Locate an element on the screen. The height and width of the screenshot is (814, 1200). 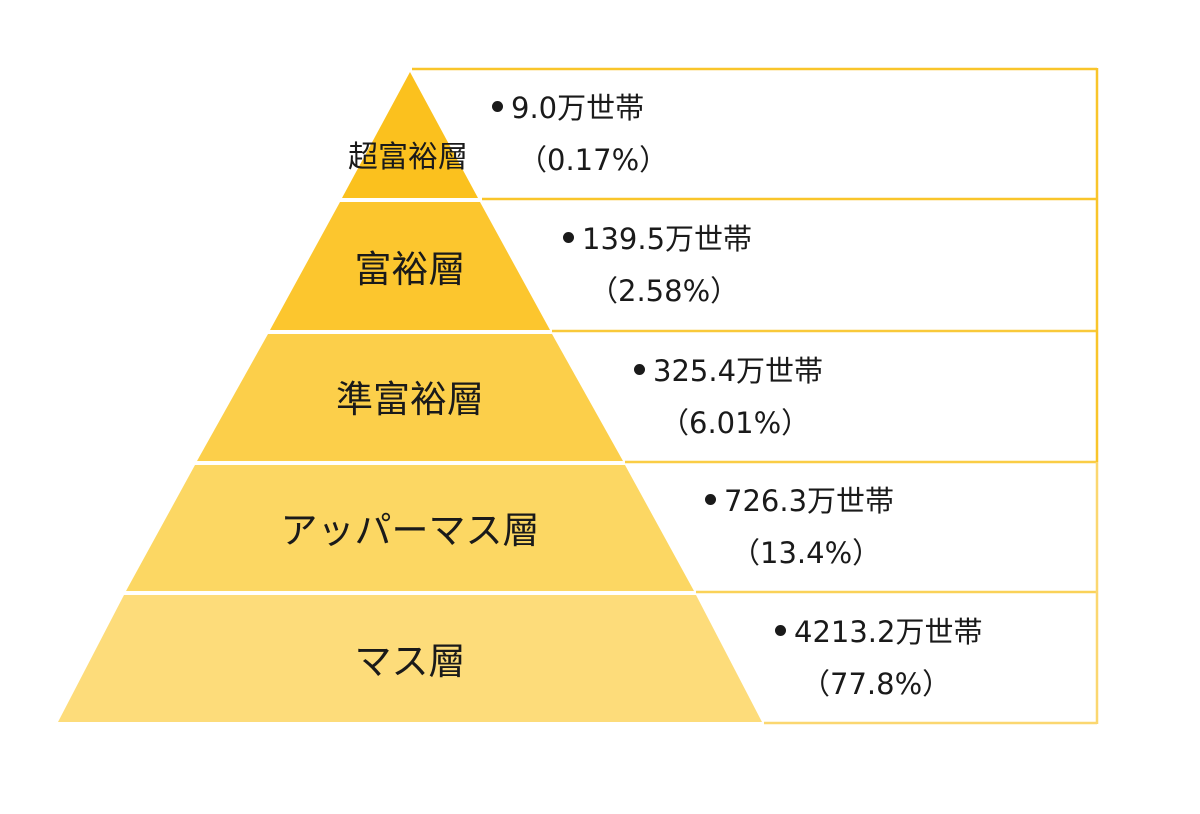
tier-2-shape is located at coordinates (410, 266).